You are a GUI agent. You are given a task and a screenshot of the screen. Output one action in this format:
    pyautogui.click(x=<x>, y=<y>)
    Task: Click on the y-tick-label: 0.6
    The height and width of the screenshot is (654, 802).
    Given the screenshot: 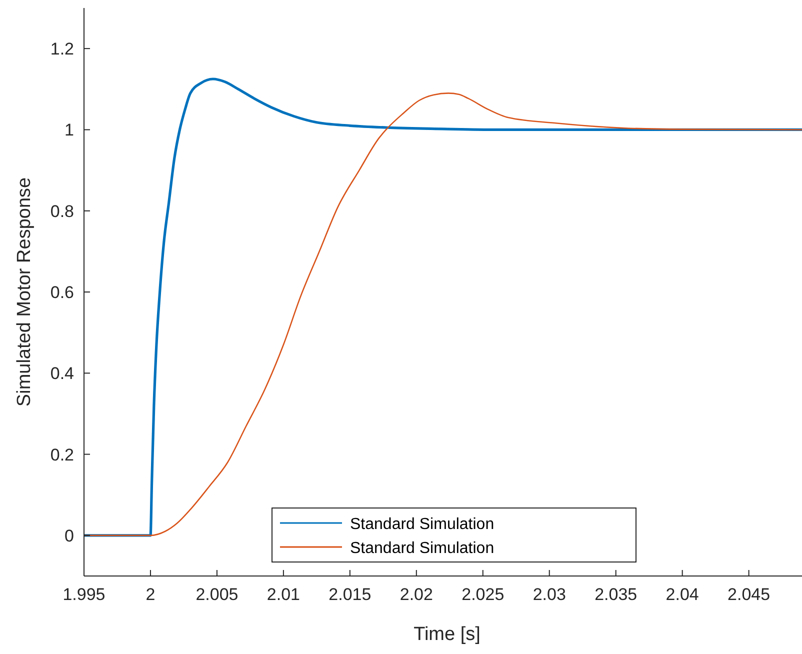 What is the action you would take?
    pyautogui.click(x=62, y=292)
    